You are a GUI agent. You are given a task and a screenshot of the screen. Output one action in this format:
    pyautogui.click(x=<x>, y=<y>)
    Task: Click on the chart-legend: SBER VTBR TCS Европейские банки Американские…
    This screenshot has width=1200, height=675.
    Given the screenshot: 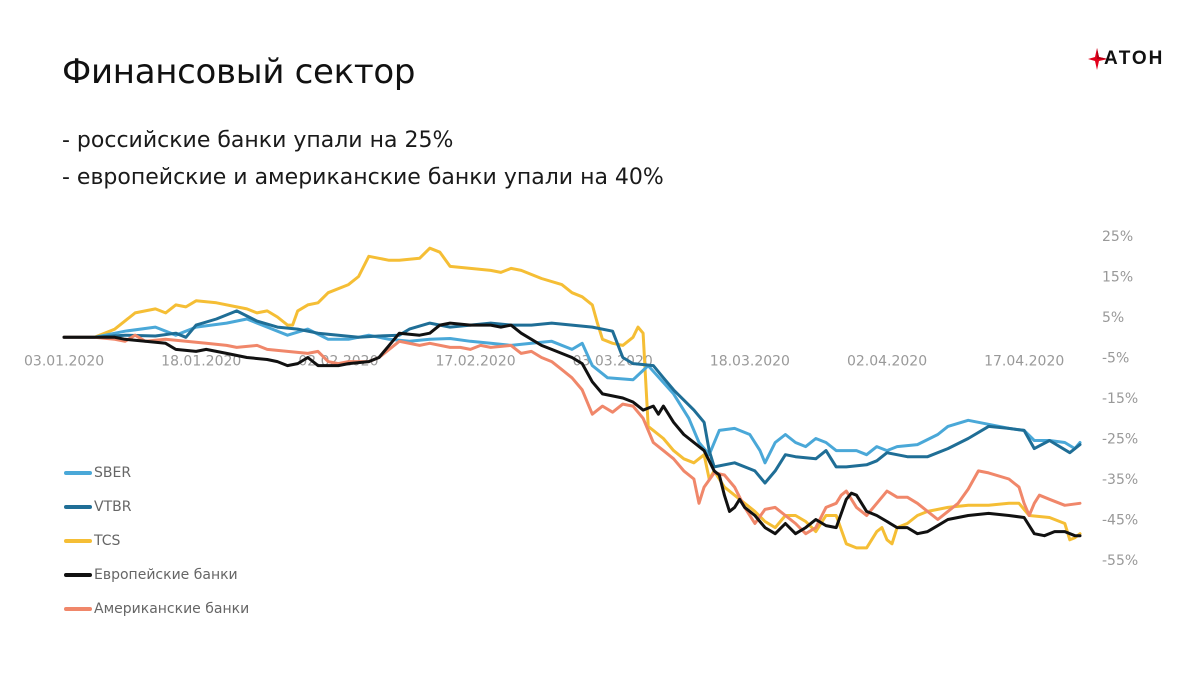 What is the action you would take?
    pyautogui.click(x=156, y=541)
    